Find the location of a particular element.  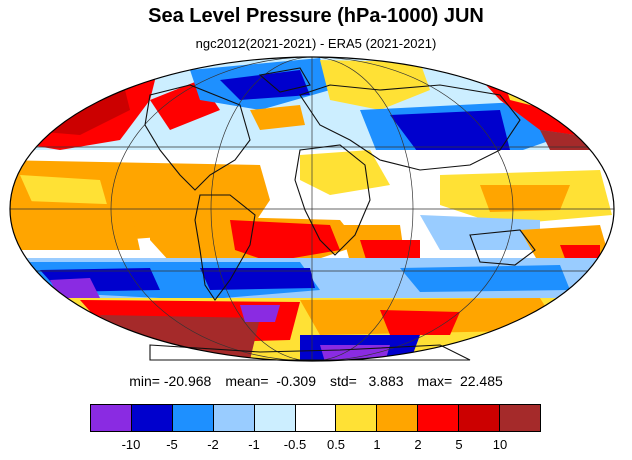

stat-max: max= 22.485 is located at coordinates (460, 381).